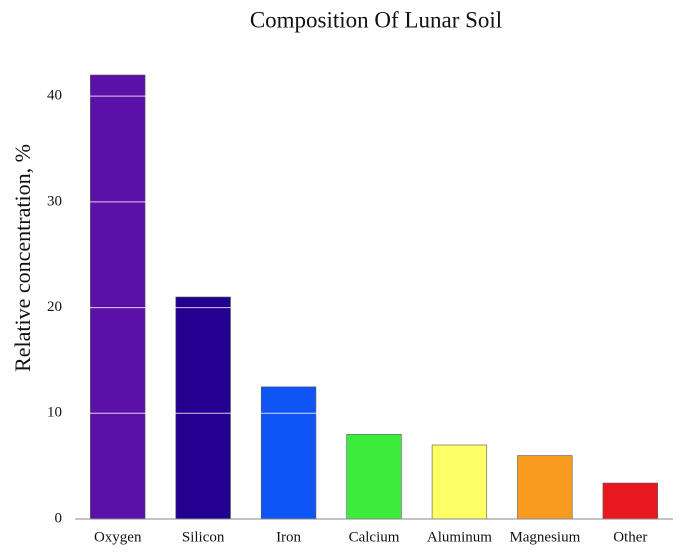  Describe the element at coordinates (544, 537) in the screenshot. I see `x-tick-label: Magnesium` at that location.